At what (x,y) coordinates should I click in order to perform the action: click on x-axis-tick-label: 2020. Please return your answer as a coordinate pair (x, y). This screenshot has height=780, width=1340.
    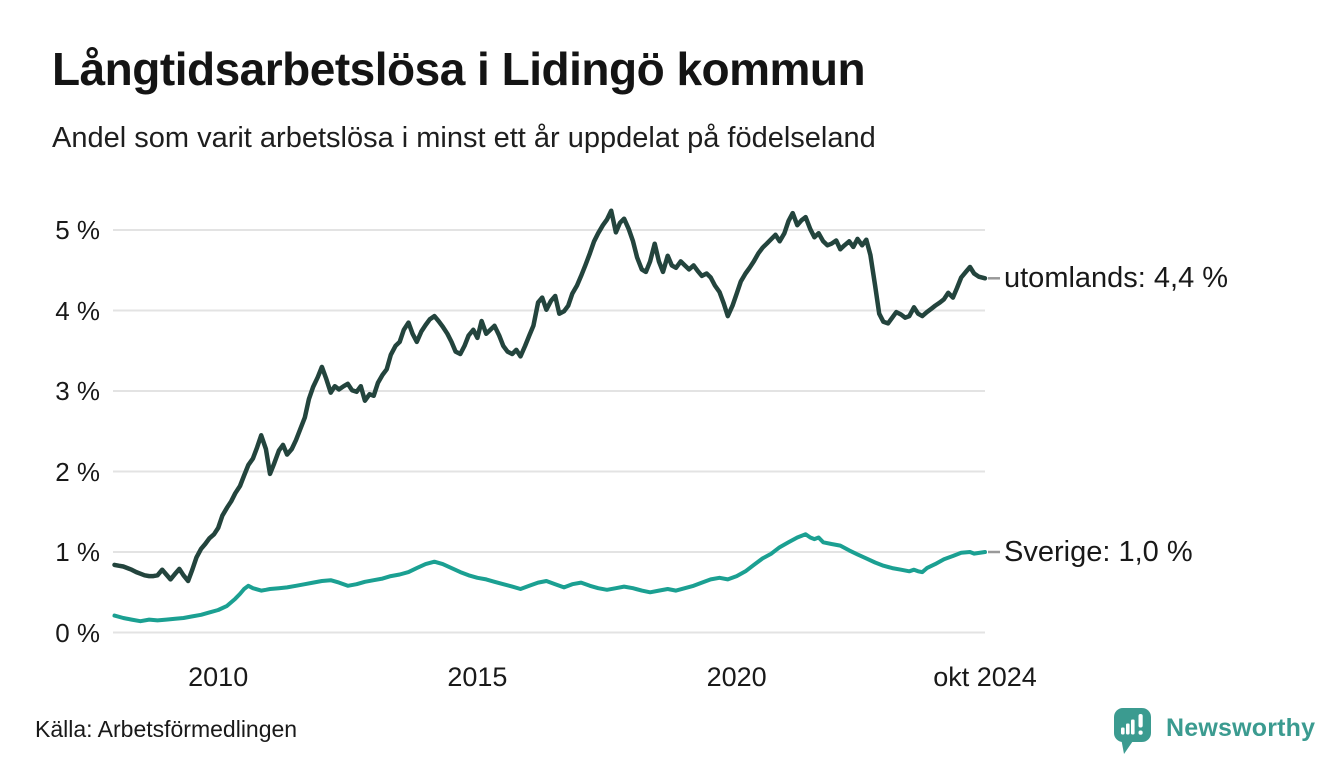
    Looking at the image, I should click on (736, 677).